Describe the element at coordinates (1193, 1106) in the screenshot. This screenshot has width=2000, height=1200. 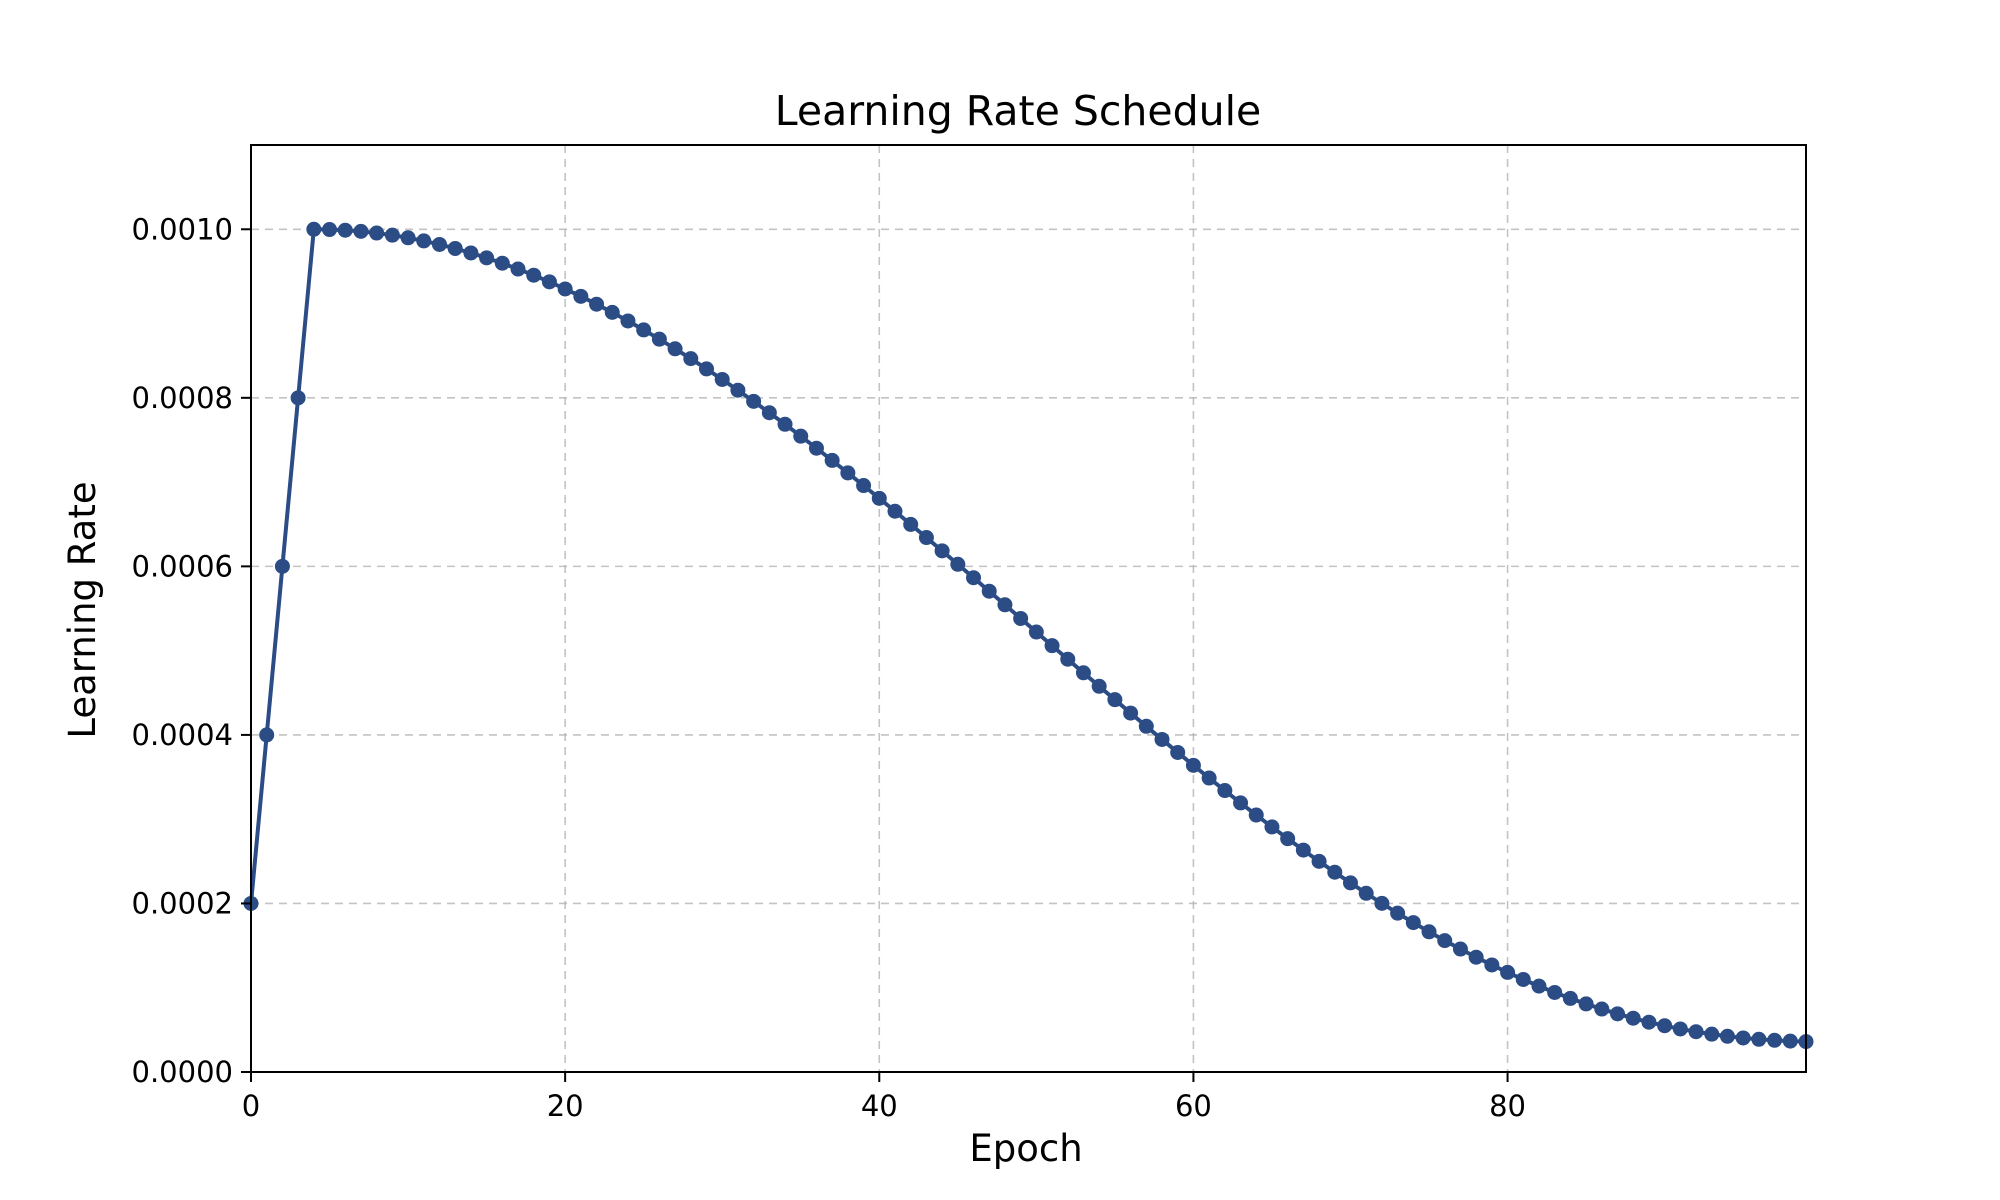
I see `x-tick-label: 60` at that location.